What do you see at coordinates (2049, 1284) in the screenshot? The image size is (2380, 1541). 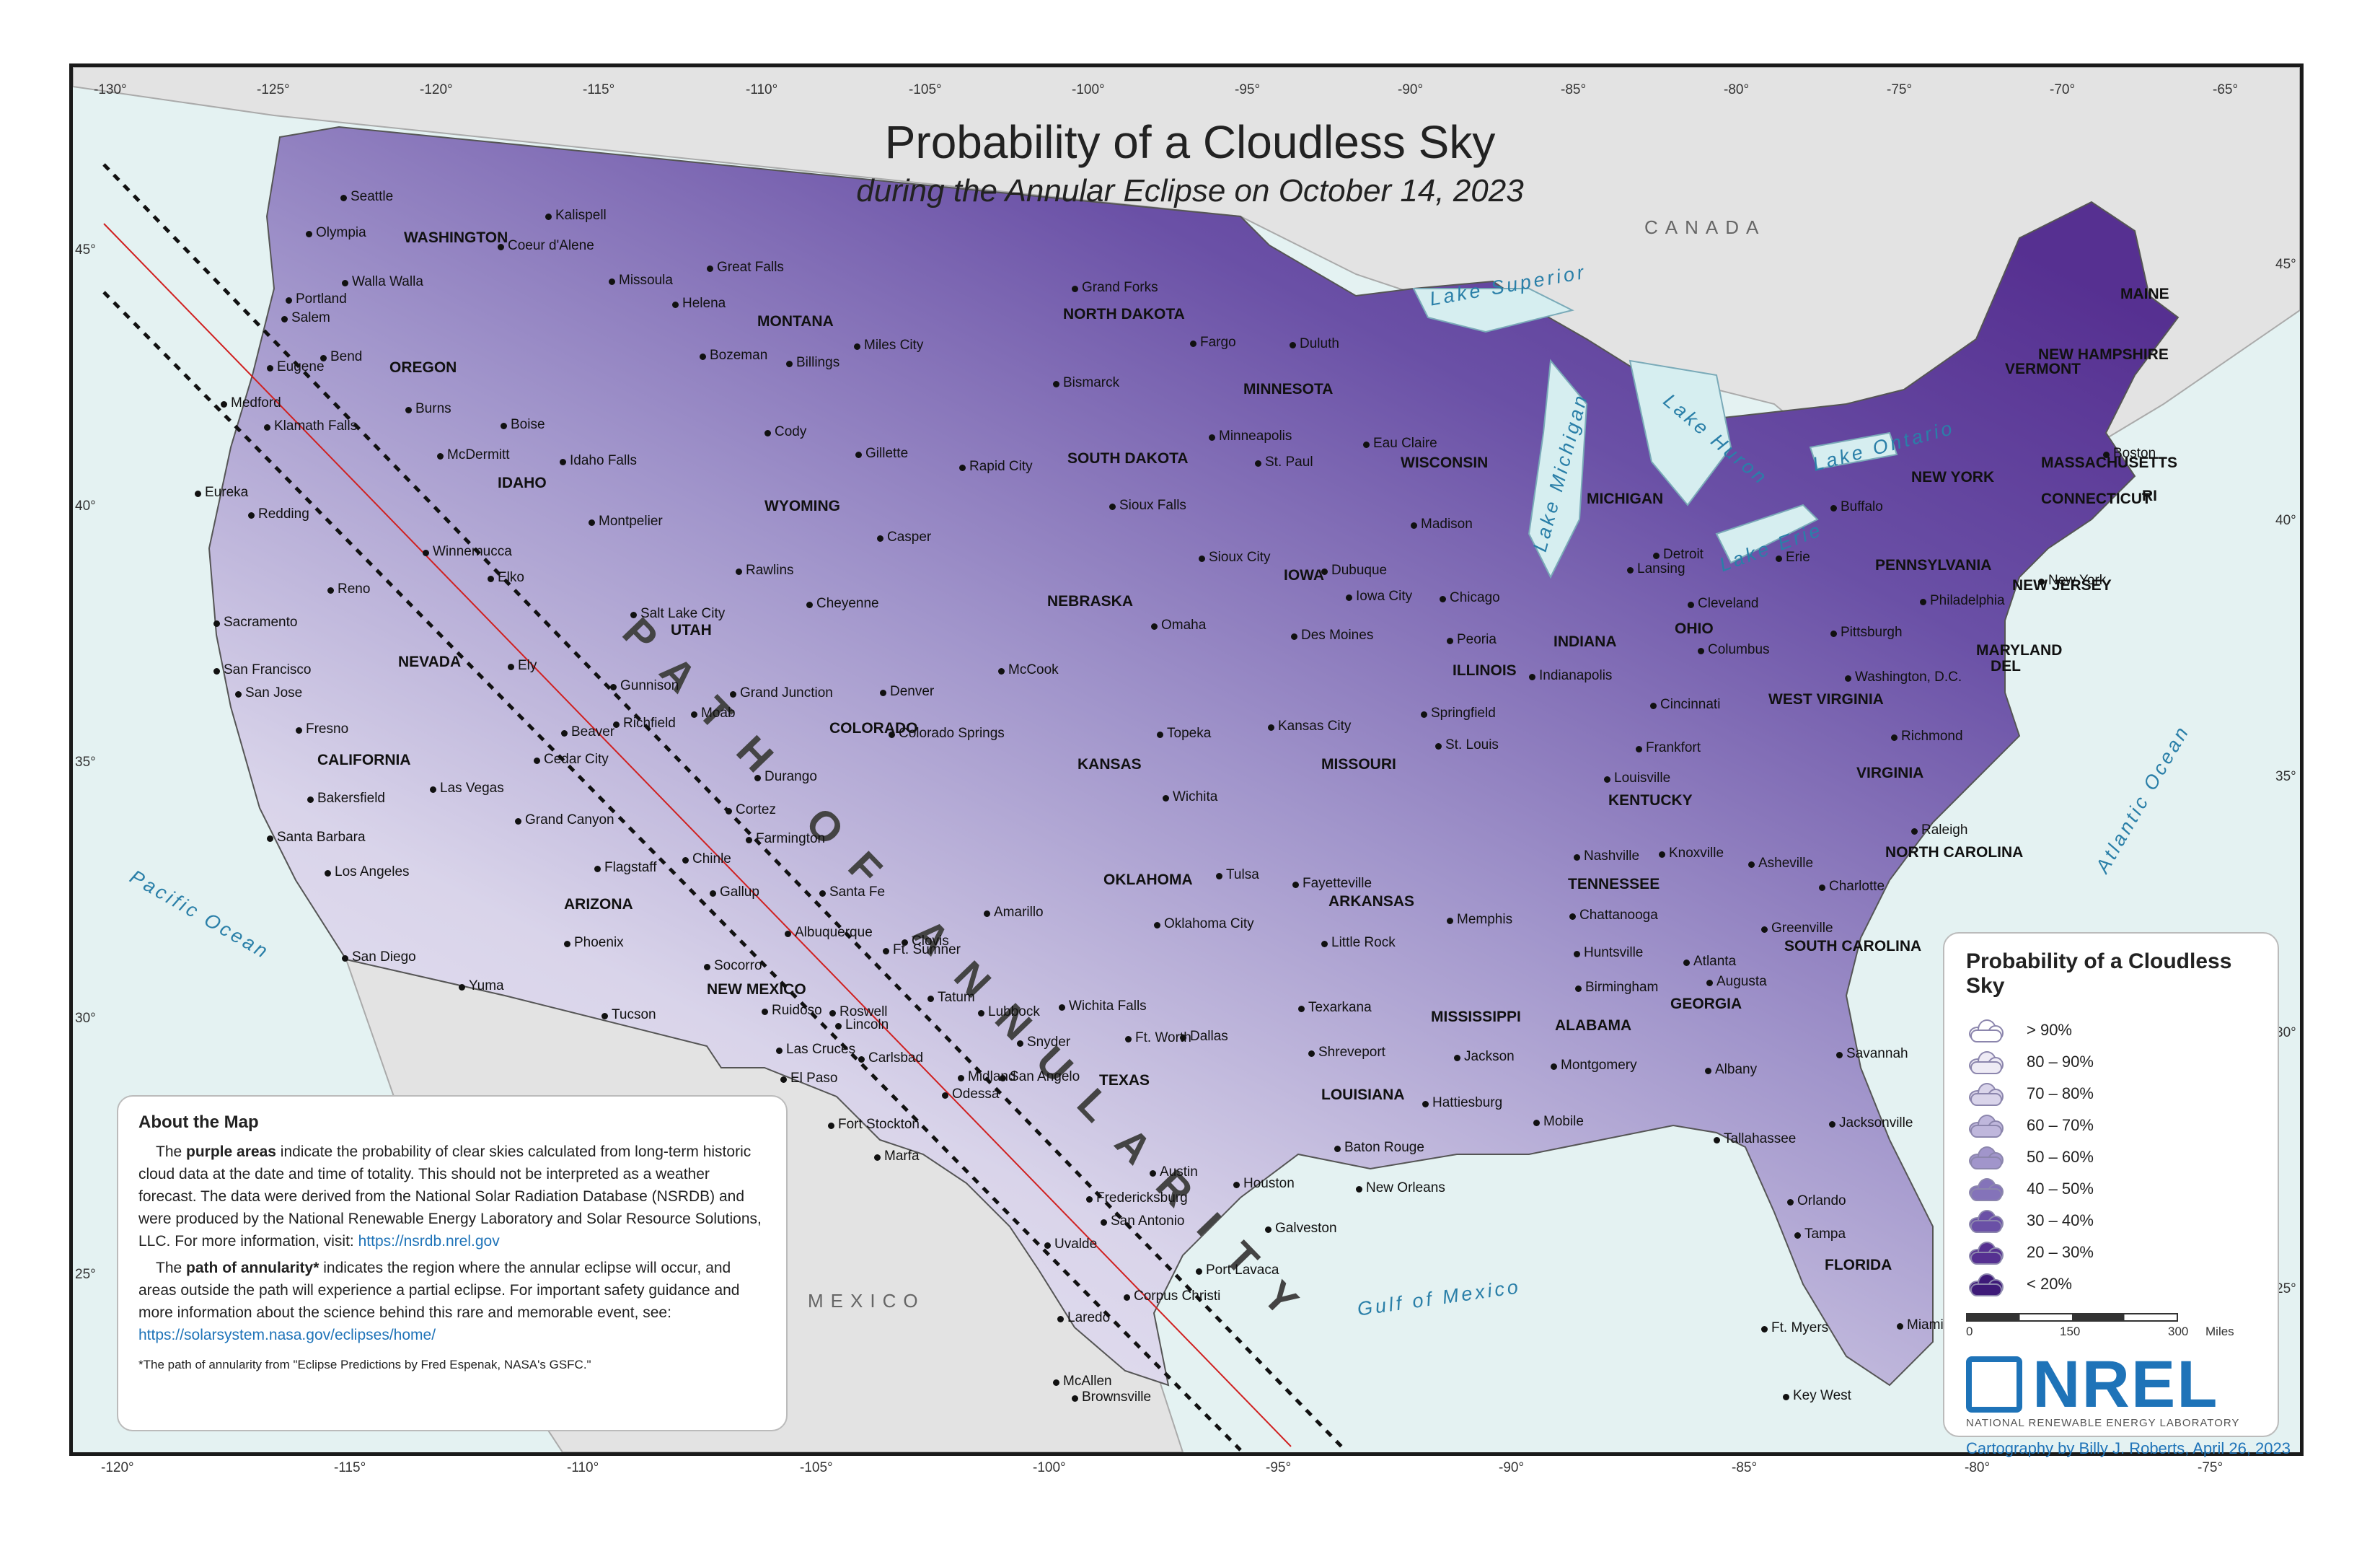 I see `legend-item-label: < 20%` at bounding box center [2049, 1284].